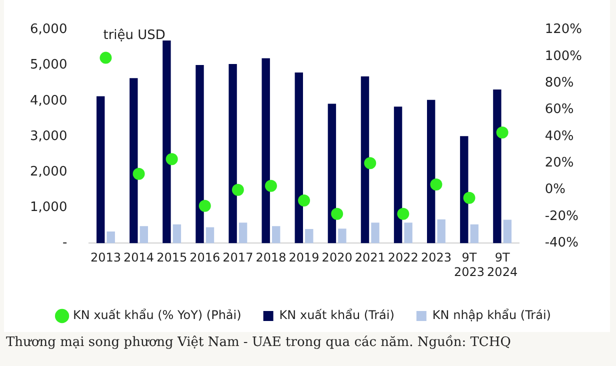  I want to click on legend-label: KN xuất khẩu (% YoY) (Phải), so click(157, 315).